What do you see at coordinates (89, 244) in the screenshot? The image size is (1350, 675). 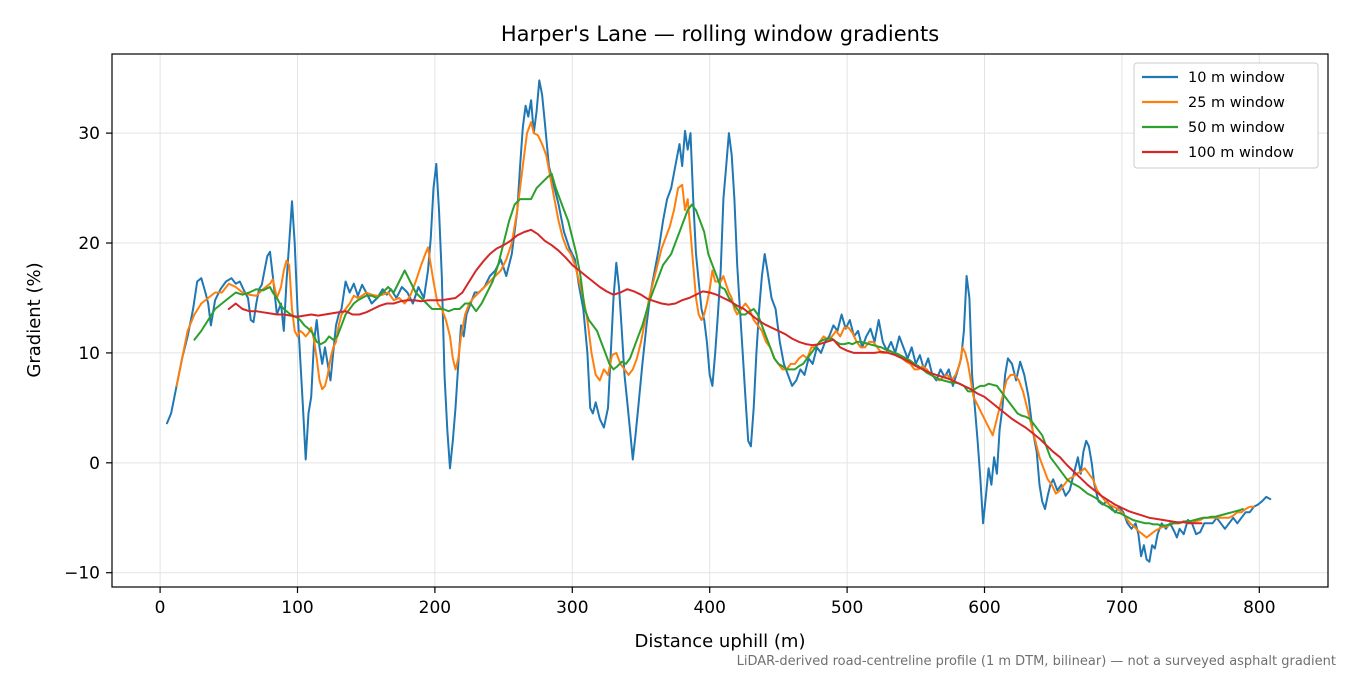 I see `y-tick-label: 20` at bounding box center [89, 244].